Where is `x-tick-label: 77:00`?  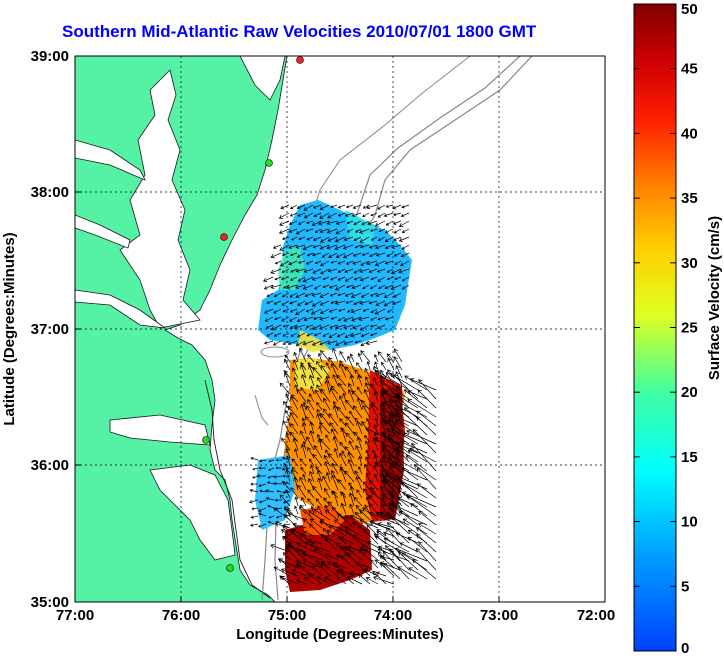 x-tick-label: 77:00 is located at coordinates (75, 615).